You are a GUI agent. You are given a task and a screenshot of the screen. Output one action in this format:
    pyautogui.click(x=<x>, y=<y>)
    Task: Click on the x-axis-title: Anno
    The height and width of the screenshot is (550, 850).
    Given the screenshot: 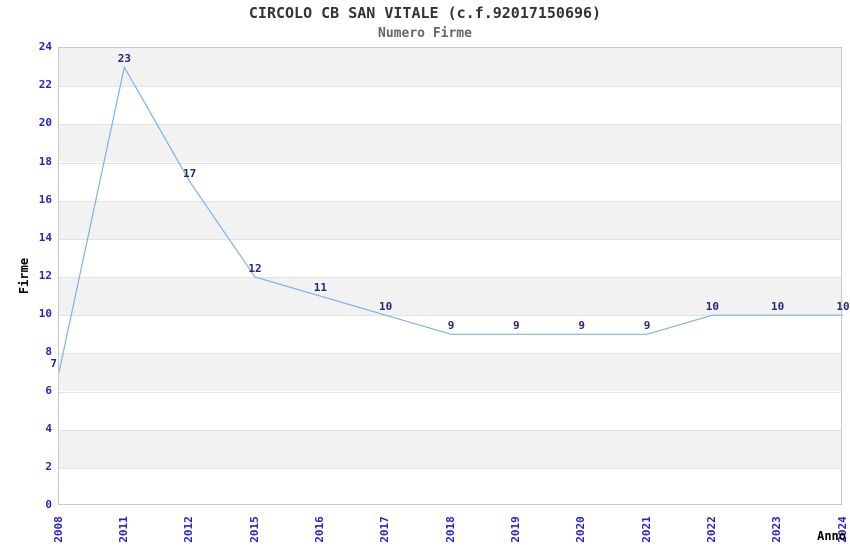 What is the action you would take?
    pyautogui.click(x=831, y=536)
    